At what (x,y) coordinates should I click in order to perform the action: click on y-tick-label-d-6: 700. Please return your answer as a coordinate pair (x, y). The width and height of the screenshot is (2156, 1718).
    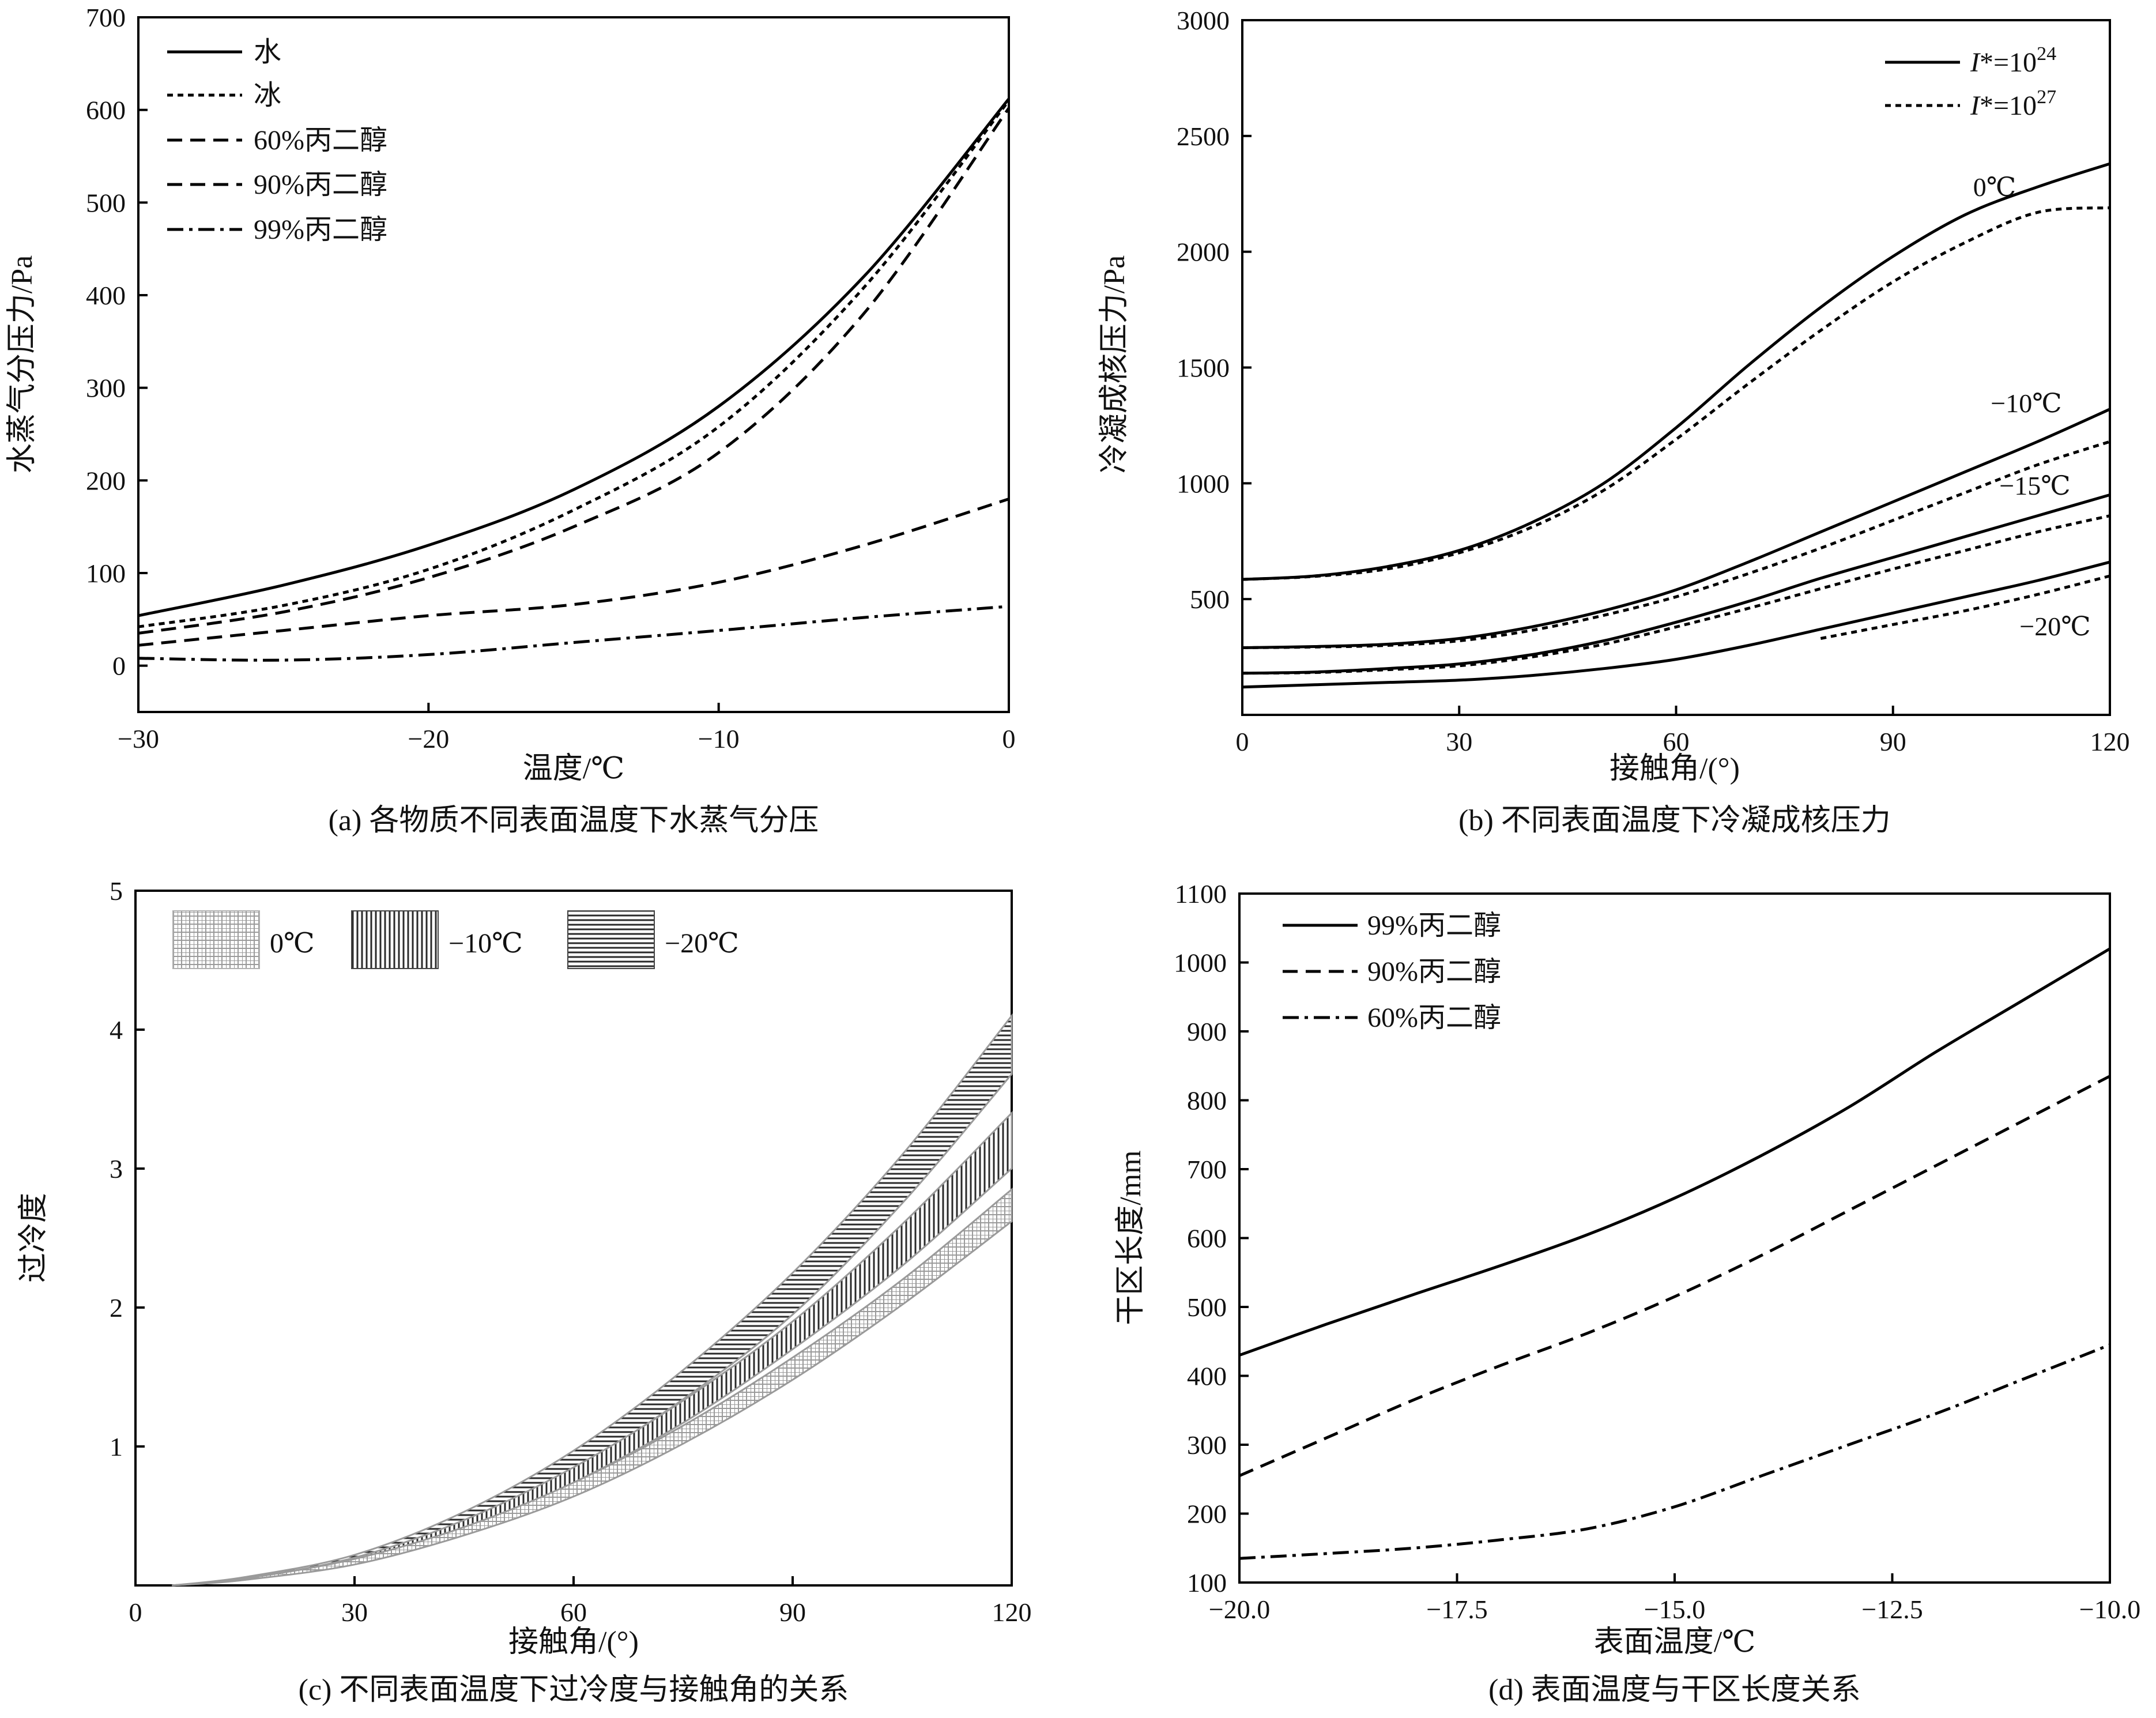
    Looking at the image, I should click on (1207, 1169).